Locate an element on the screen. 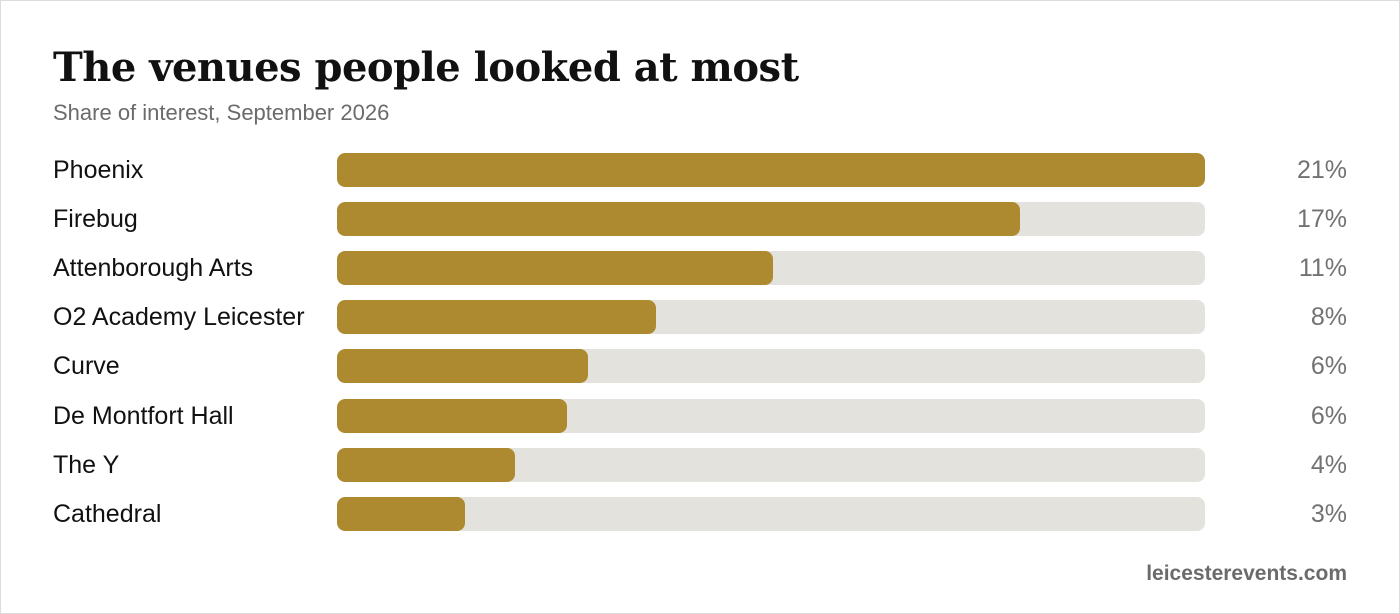 The height and width of the screenshot is (614, 1400). category-label: Firebug is located at coordinates (95, 219).